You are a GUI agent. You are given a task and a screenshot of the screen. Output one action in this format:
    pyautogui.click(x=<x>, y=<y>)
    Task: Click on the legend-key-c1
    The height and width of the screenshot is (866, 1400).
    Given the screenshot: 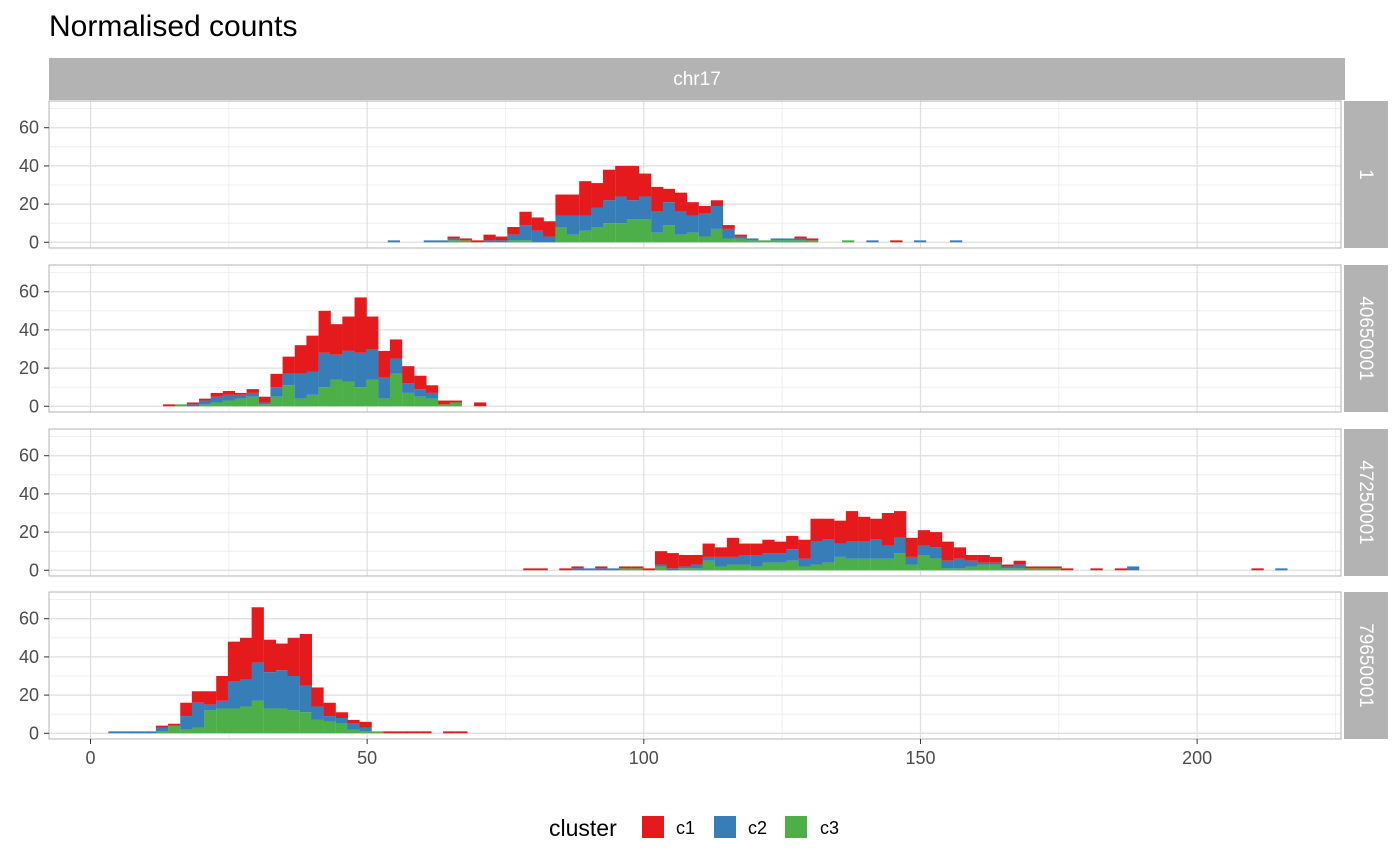 What is the action you would take?
    pyautogui.click(x=653, y=827)
    